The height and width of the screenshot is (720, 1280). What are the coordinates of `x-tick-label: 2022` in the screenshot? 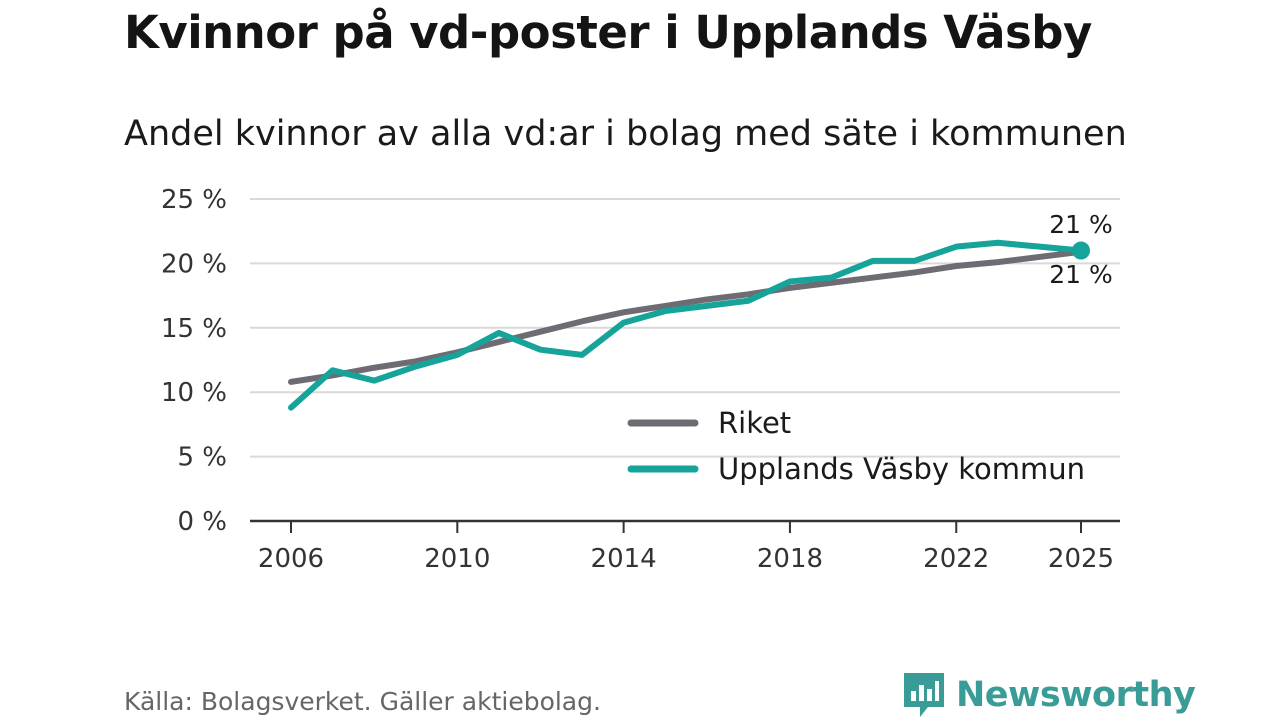 It's located at (956, 559).